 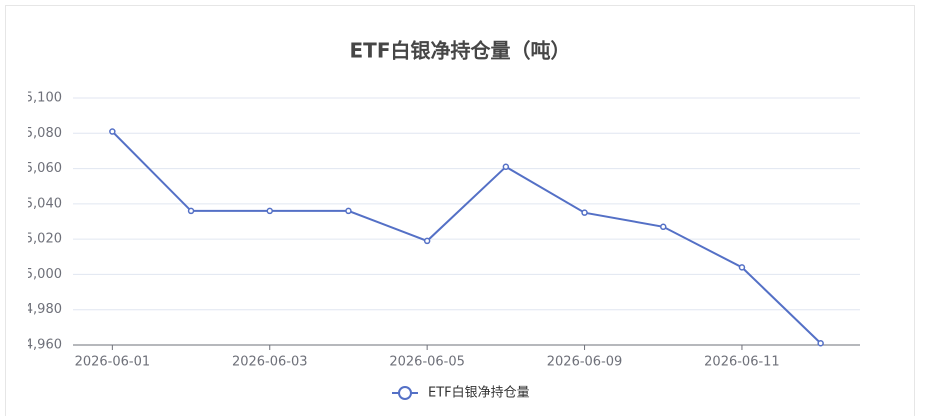 I want to click on x-tick-label: 2026-06-11, so click(x=742, y=362).